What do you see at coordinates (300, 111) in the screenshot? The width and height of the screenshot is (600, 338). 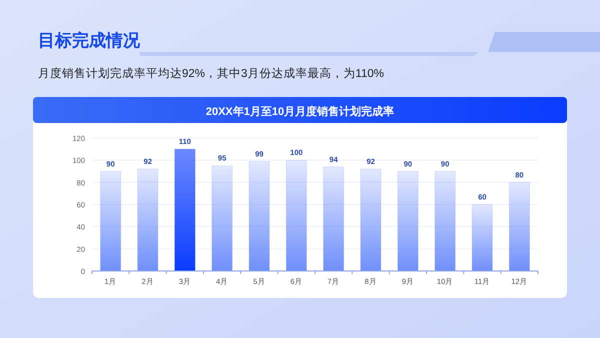 I see `chart-title: 20XX年1月至10月月度销售计划完成率` at bounding box center [300, 111].